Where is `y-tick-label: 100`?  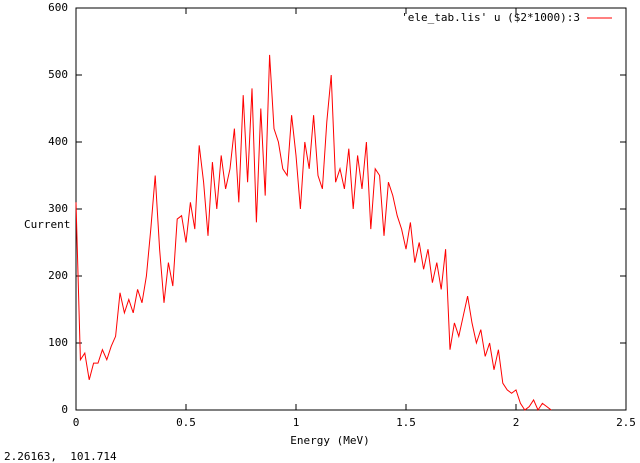 y-tick-label: 100 is located at coordinates (58, 342).